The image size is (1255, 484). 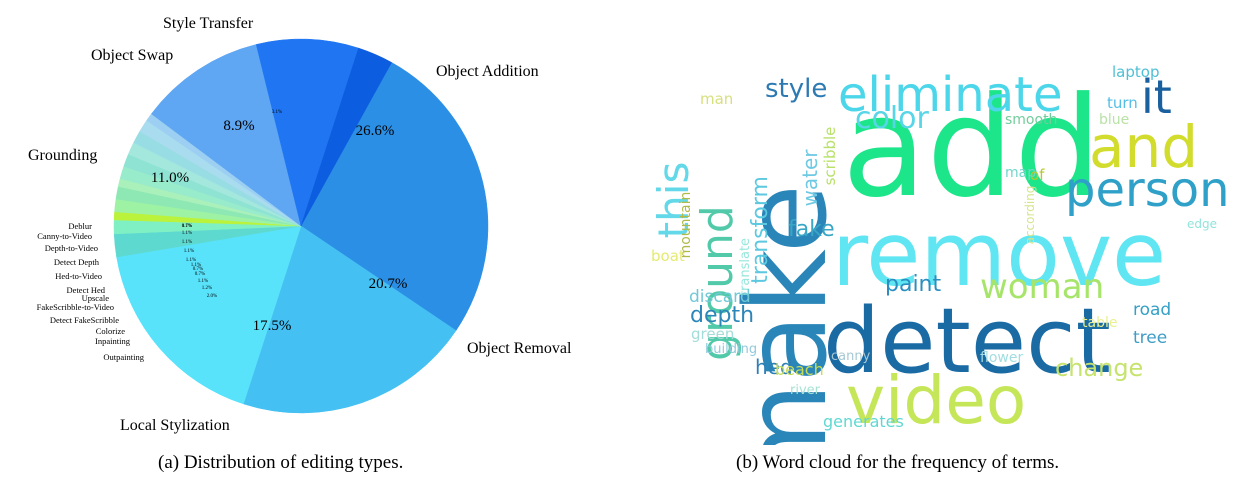 What do you see at coordinates (712, 334) in the screenshot?
I see `word-green: green` at bounding box center [712, 334].